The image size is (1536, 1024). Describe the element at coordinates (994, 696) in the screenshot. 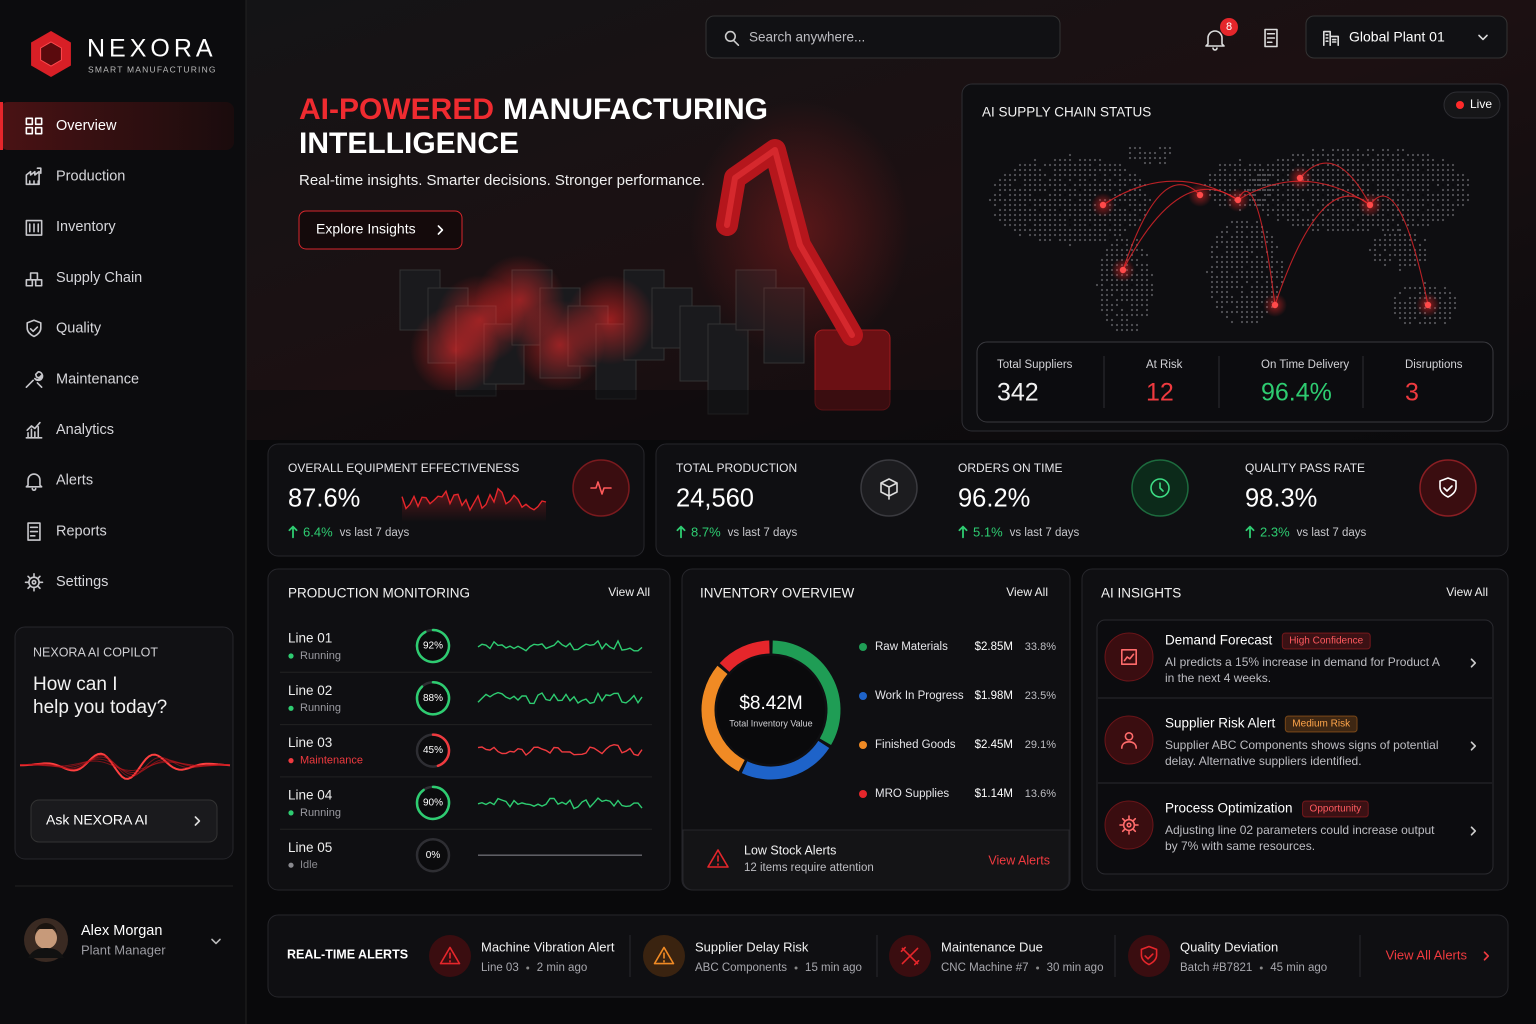

I see `legend-amount: $1.98M` at that location.